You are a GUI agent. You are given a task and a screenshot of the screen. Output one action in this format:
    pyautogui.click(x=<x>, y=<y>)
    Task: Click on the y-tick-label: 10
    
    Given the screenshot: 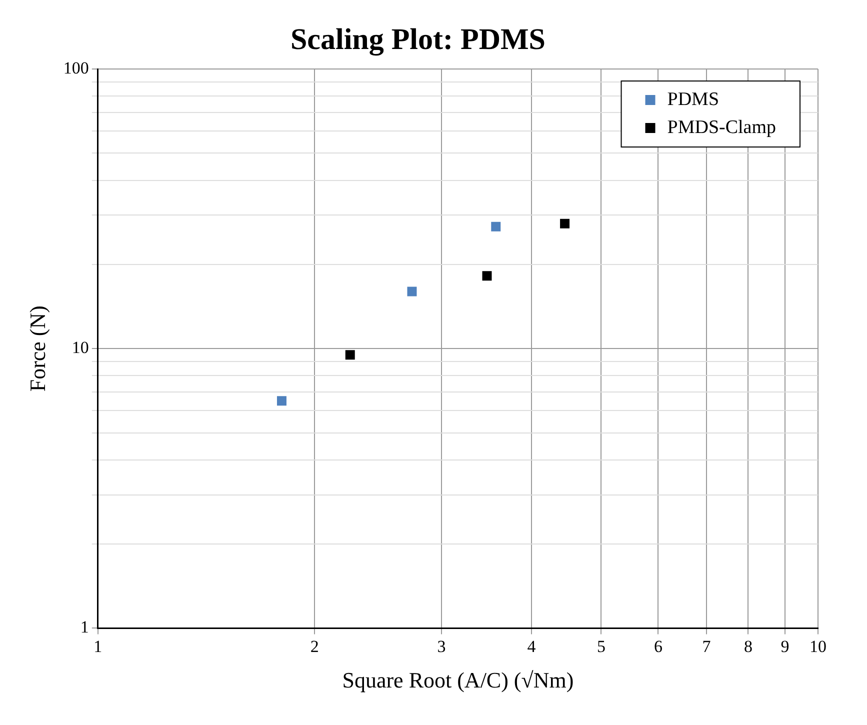 What is the action you would take?
    pyautogui.click(x=80, y=348)
    